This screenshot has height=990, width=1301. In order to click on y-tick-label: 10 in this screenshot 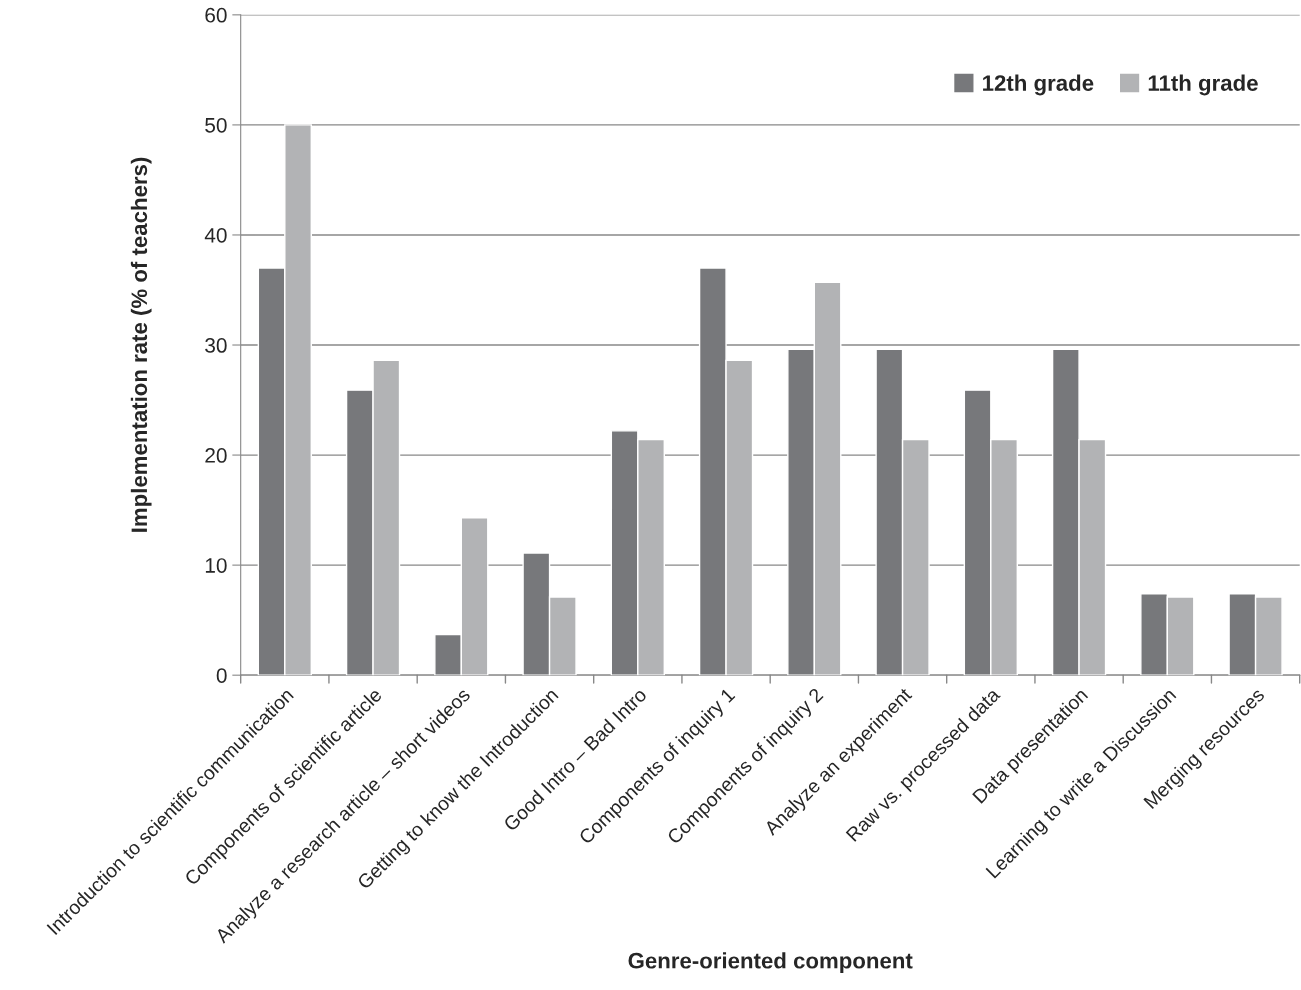, I will do `click(216, 565)`.